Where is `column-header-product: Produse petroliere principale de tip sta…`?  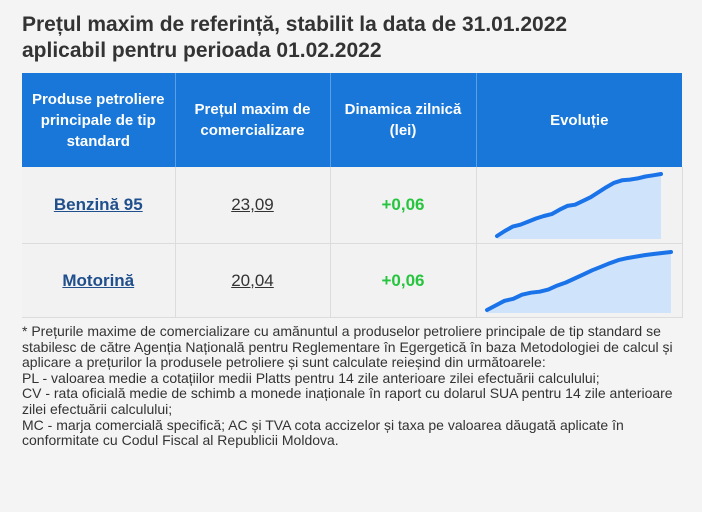 column-header-product: Produse petroliere principale de tip sta… is located at coordinates (99, 120).